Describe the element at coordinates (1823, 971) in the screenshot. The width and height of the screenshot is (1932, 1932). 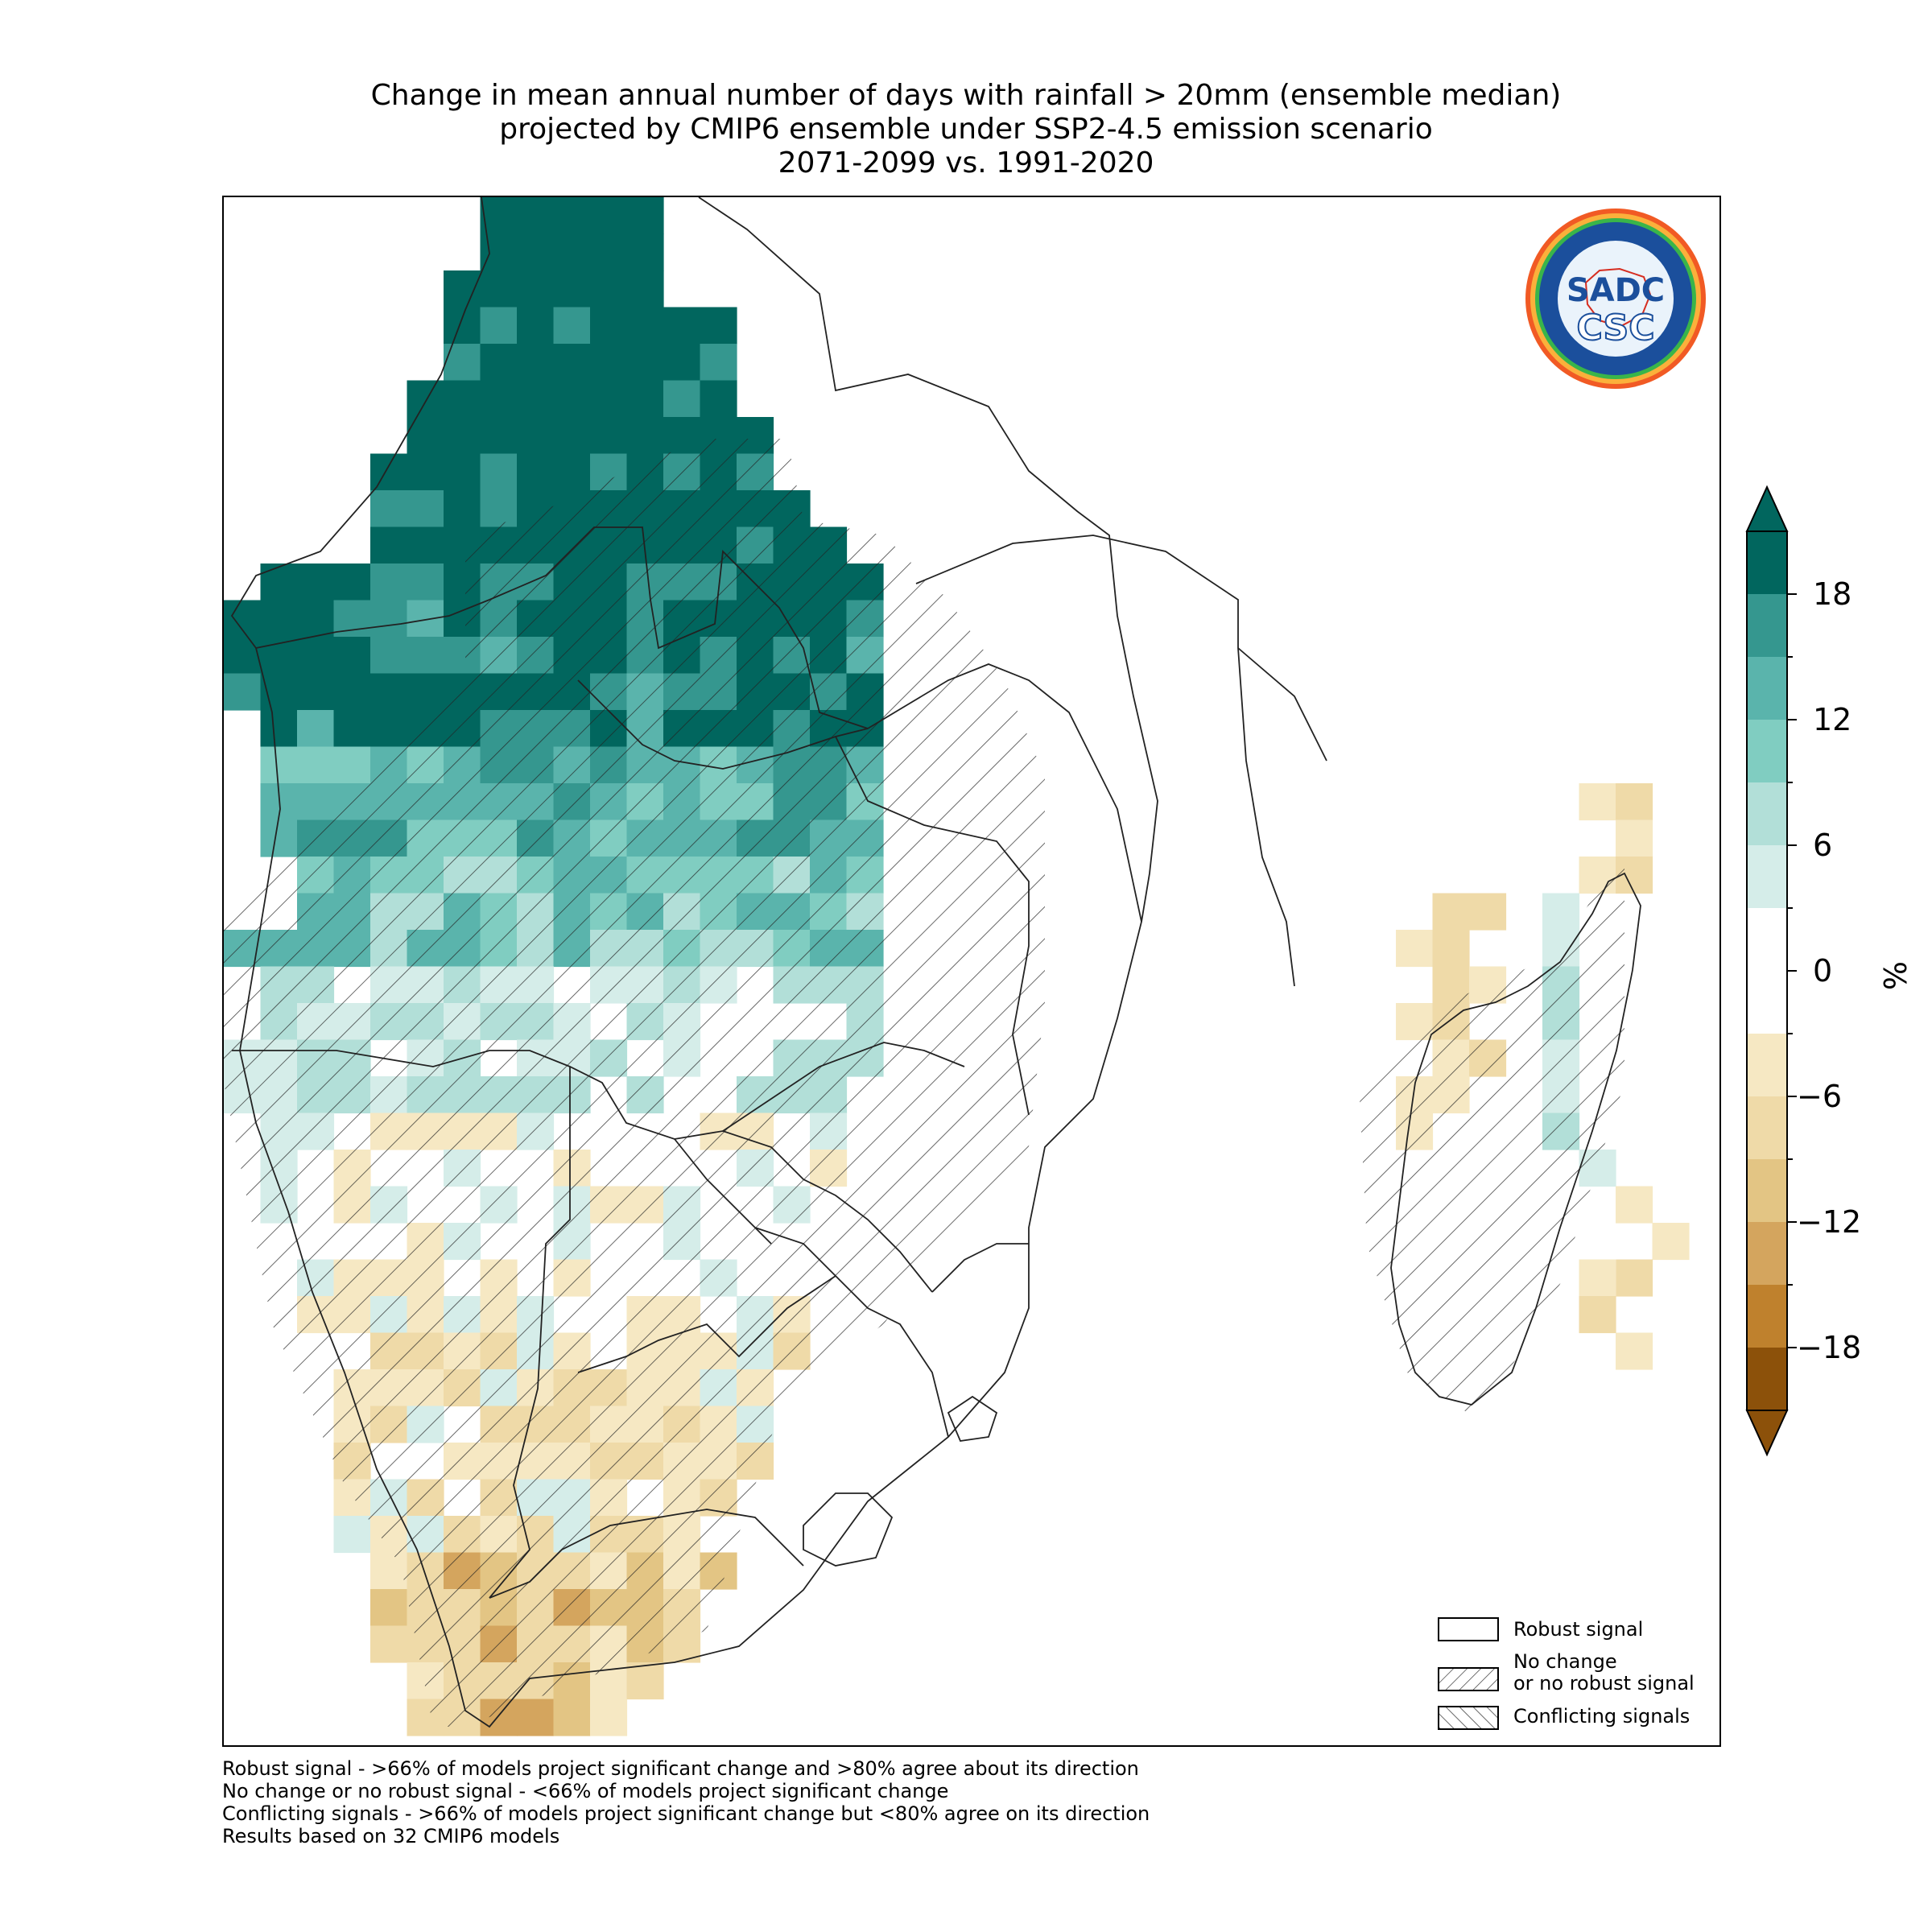
I see `colorbar-tick-label: 0` at that location.